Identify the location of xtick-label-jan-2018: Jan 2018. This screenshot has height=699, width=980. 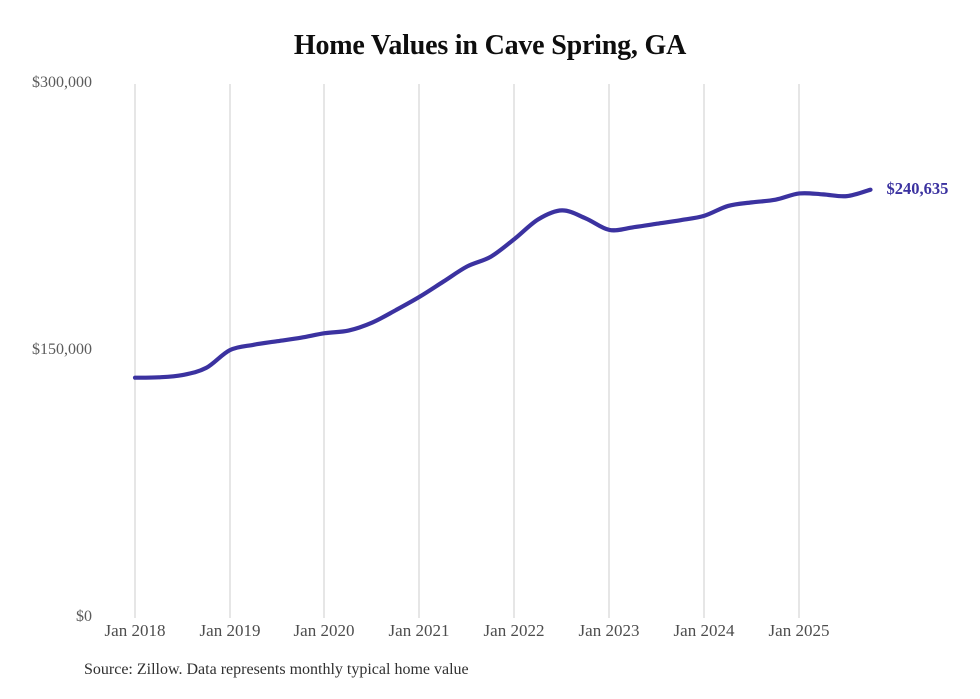
(135, 630).